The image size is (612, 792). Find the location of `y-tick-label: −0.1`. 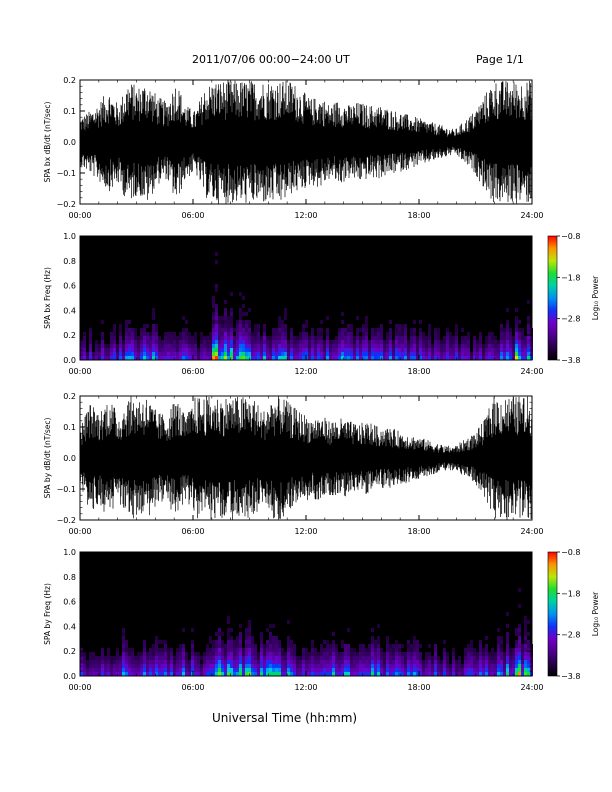

y-tick-label: −0.1 is located at coordinates (66, 489).